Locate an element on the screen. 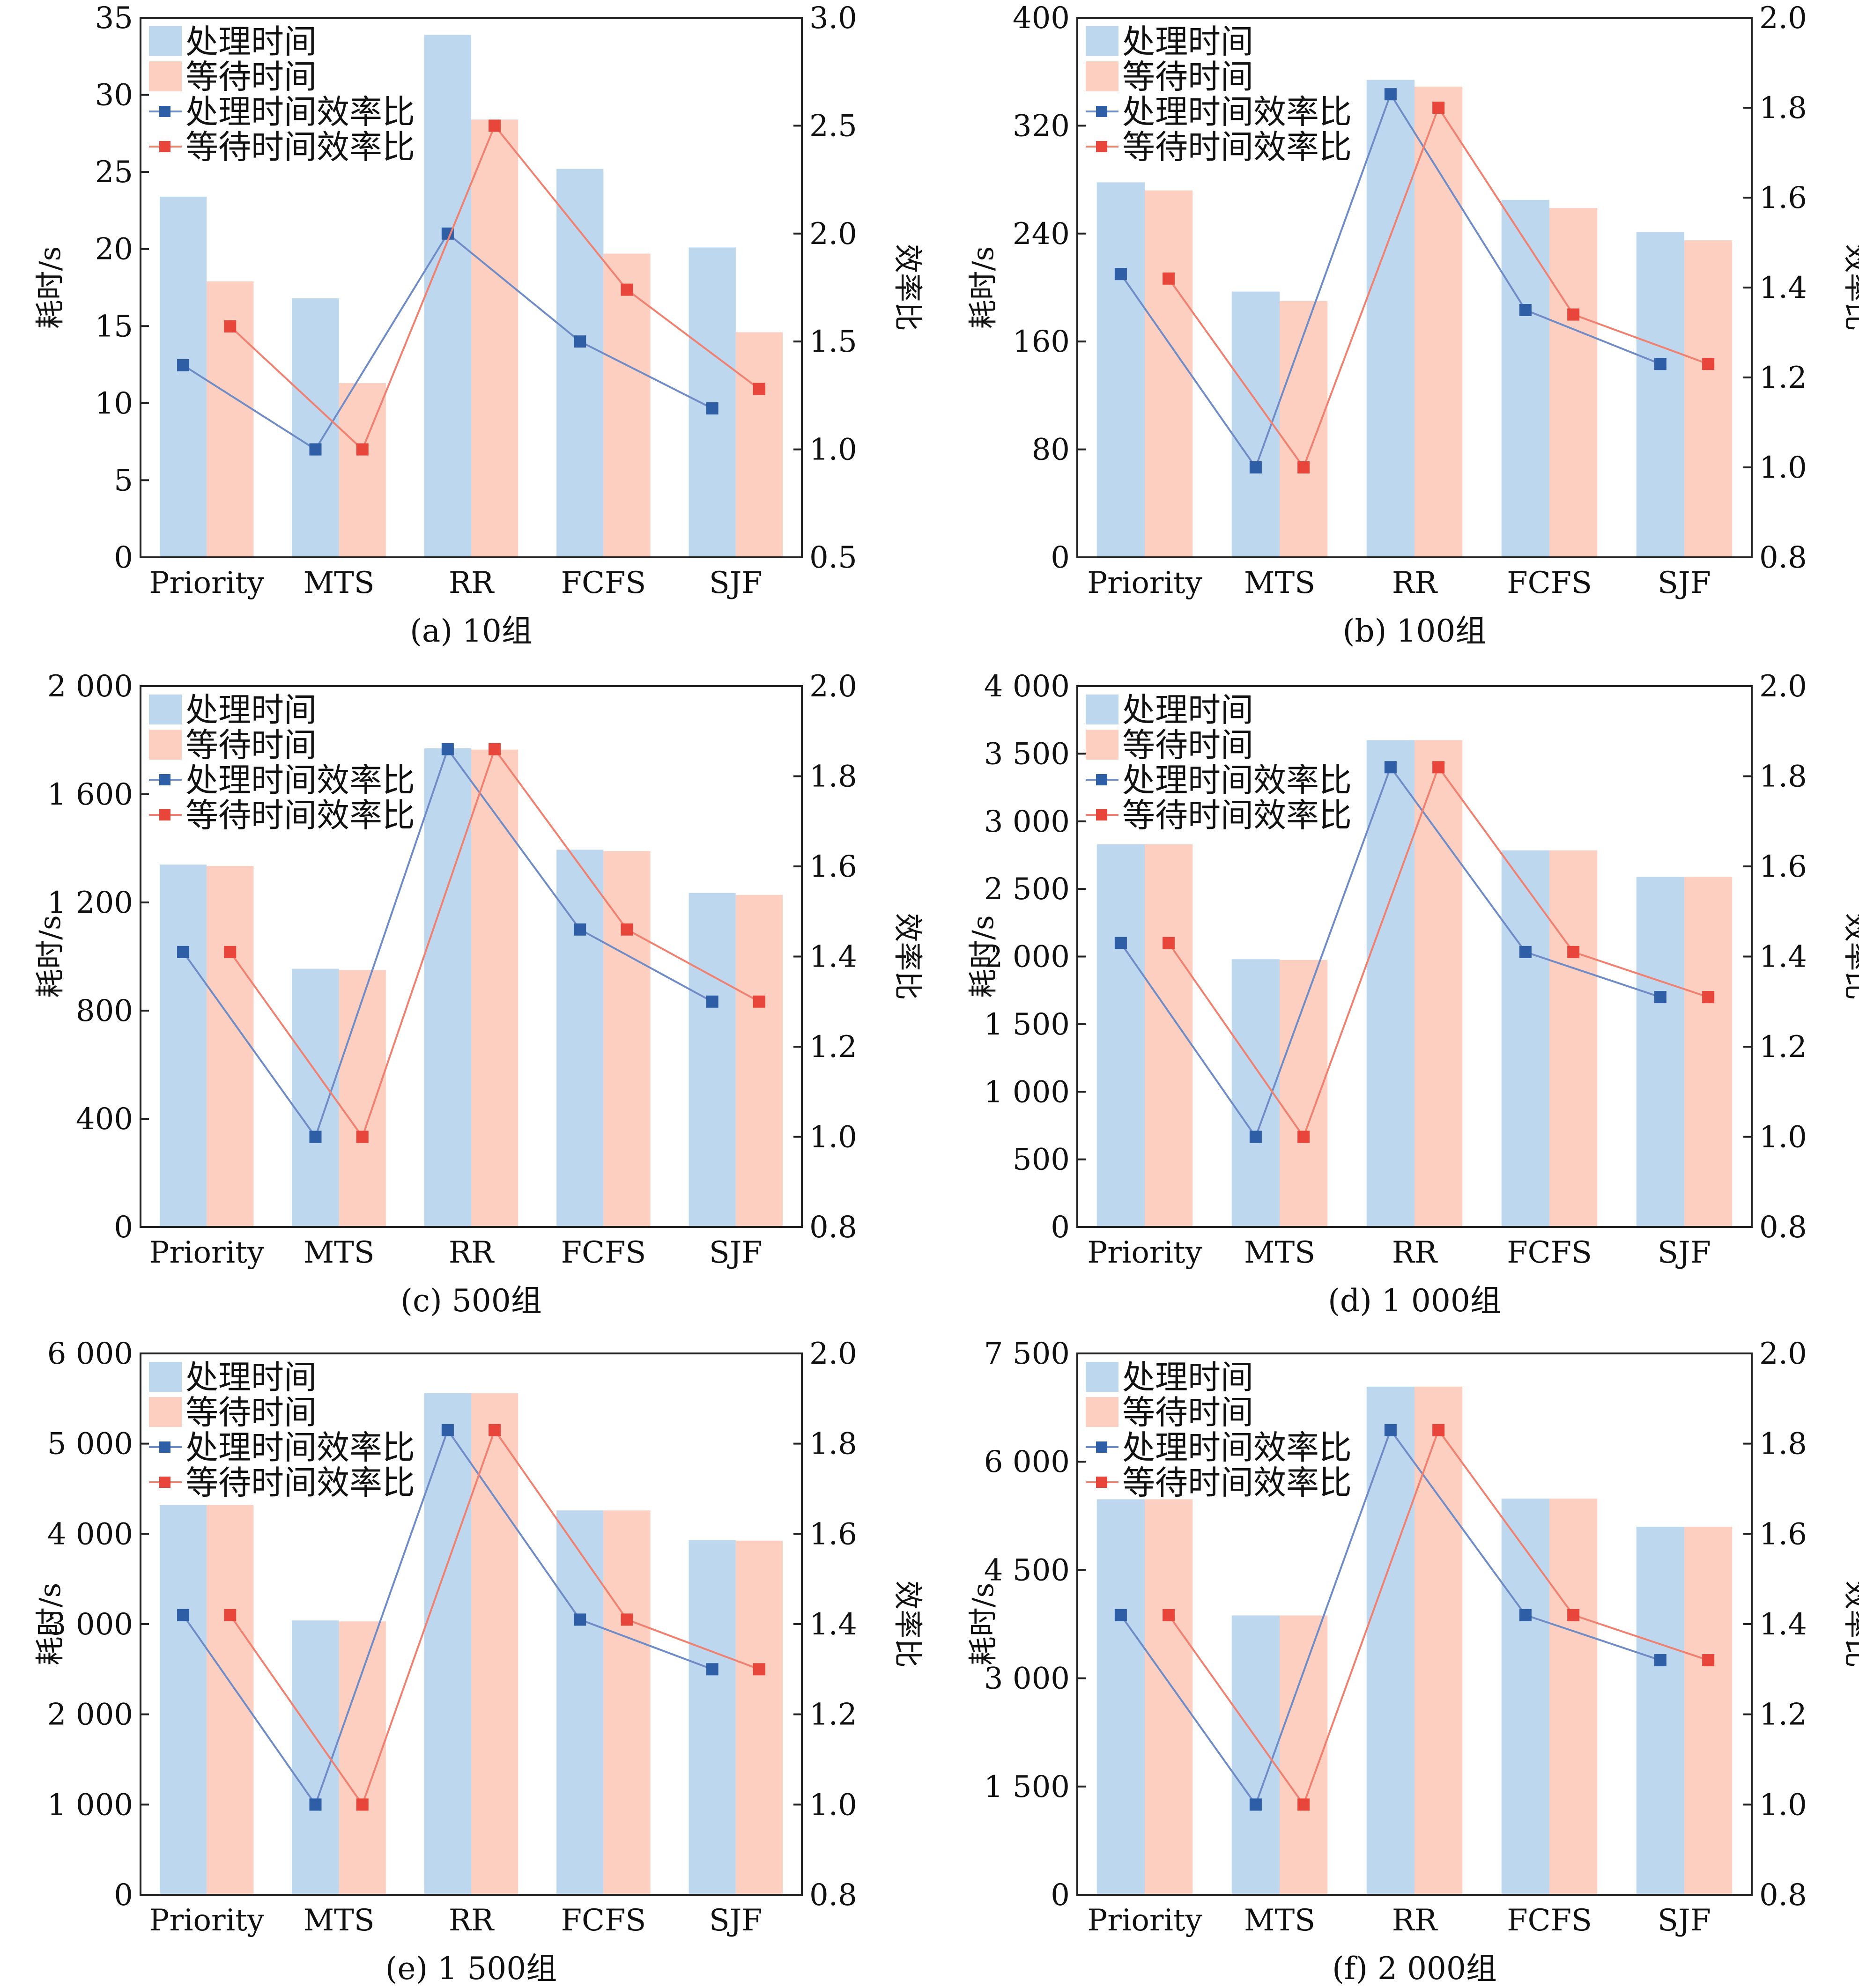  legend-label: 处理时间 is located at coordinates (251, 41).